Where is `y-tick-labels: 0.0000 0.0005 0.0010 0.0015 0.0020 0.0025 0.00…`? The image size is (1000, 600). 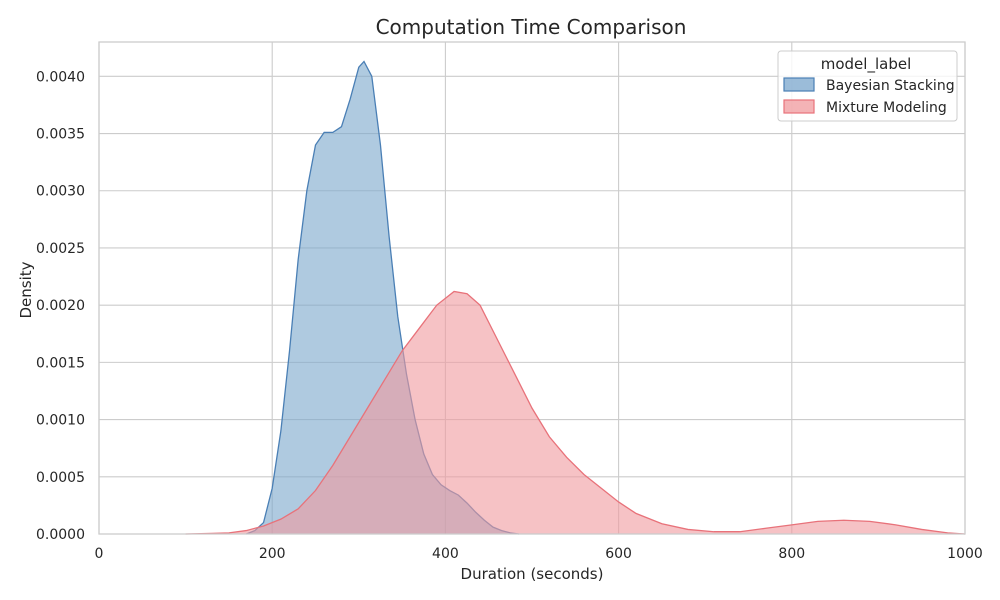 y-tick-labels: 0.0000 0.0005 0.0010 0.0015 0.0020 0.0025 0.00… is located at coordinates (60, 306).